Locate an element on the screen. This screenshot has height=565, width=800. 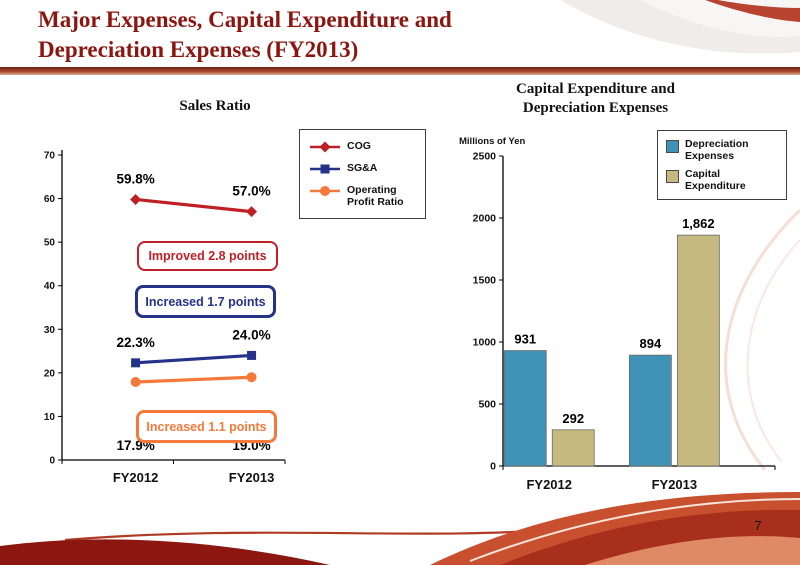
y-tick-label: 10 is located at coordinates (50, 417).